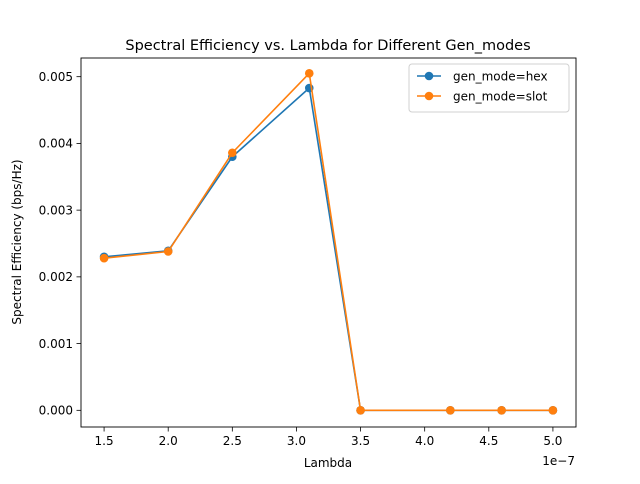 The height and width of the screenshot is (484, 640). Describe the element at coordinates (360, 441) in the screenshot. I see `x-tick-label: 3.5` at that location.